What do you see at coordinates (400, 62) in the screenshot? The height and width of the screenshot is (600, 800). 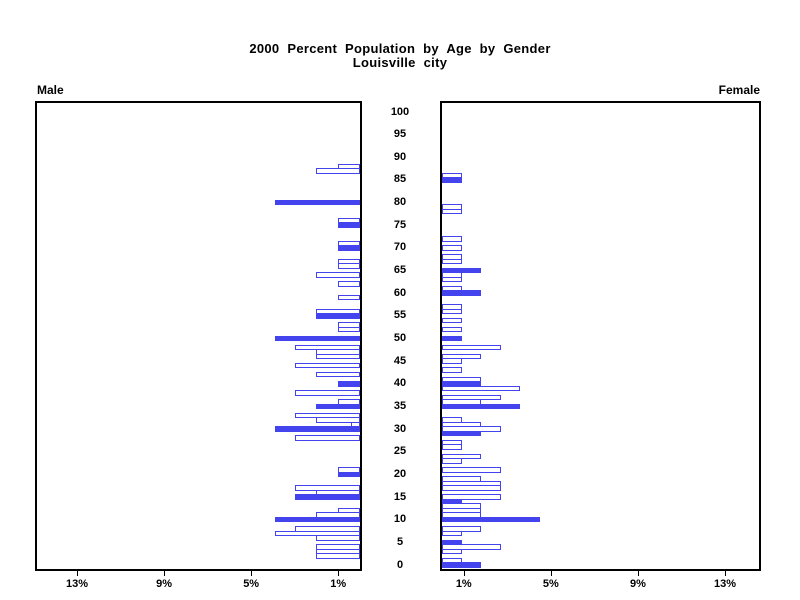 I see `chart-subtitle: Louisville city` at bounding box center [400, 62].